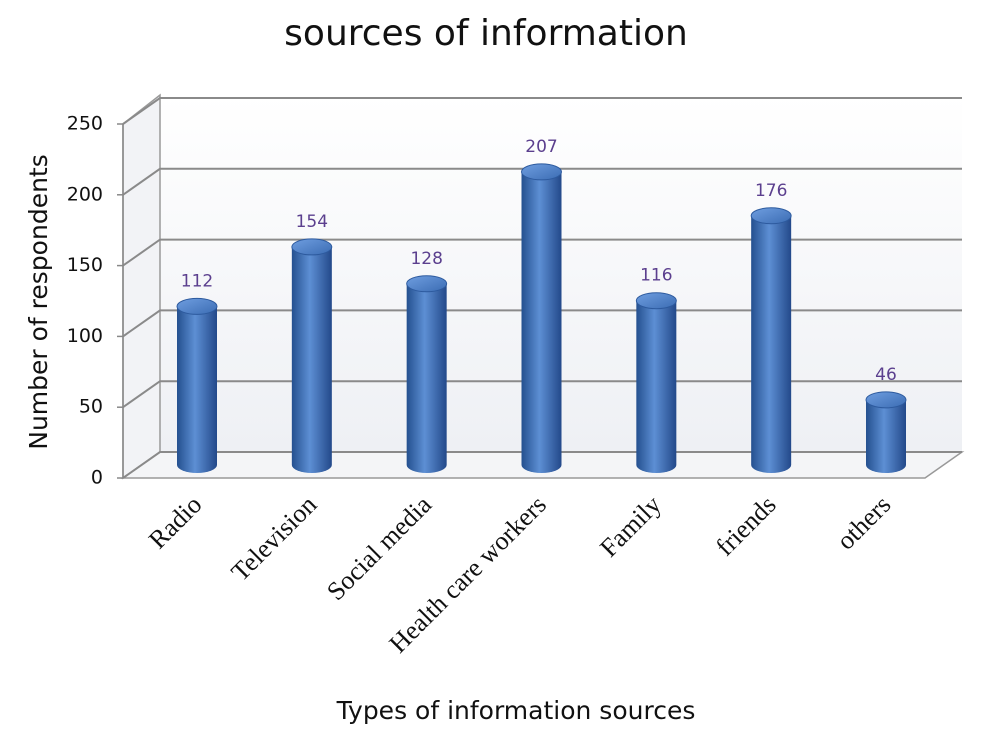  What do you see at coordinates (630, 526) in the screenshot?
I see `x-tick-label: Family` at bounding box center [630, 526].